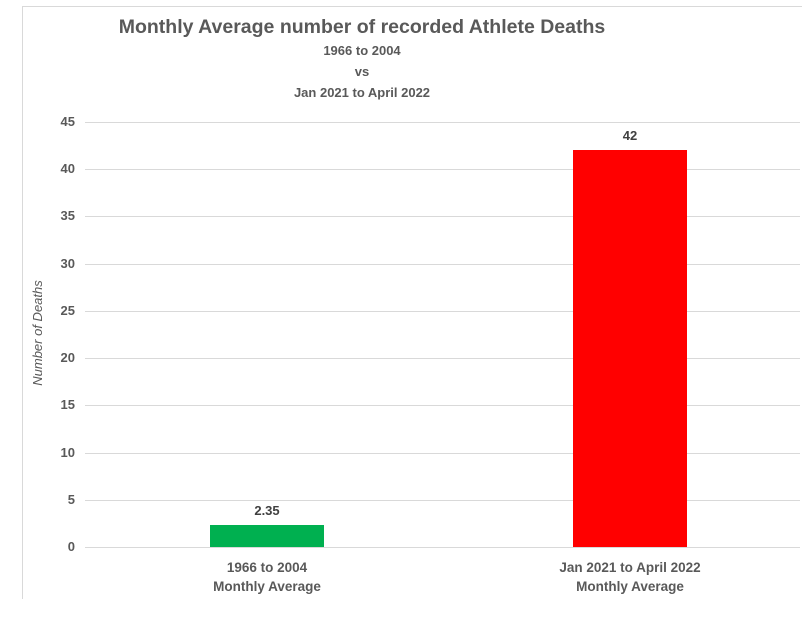 Image resolution: width=802 pixels, height=622 pixels. What do you see at coordinates (71, 546) in the screenshot?
I see `y-tick-label-0: 0` at bounding box center [71, 546].